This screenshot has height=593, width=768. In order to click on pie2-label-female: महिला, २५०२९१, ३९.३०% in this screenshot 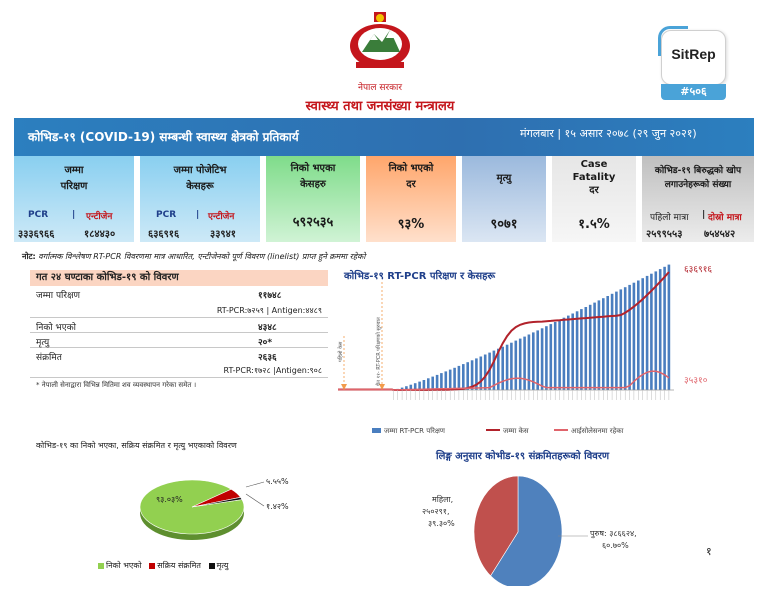, I will do `click(439, 511)`.